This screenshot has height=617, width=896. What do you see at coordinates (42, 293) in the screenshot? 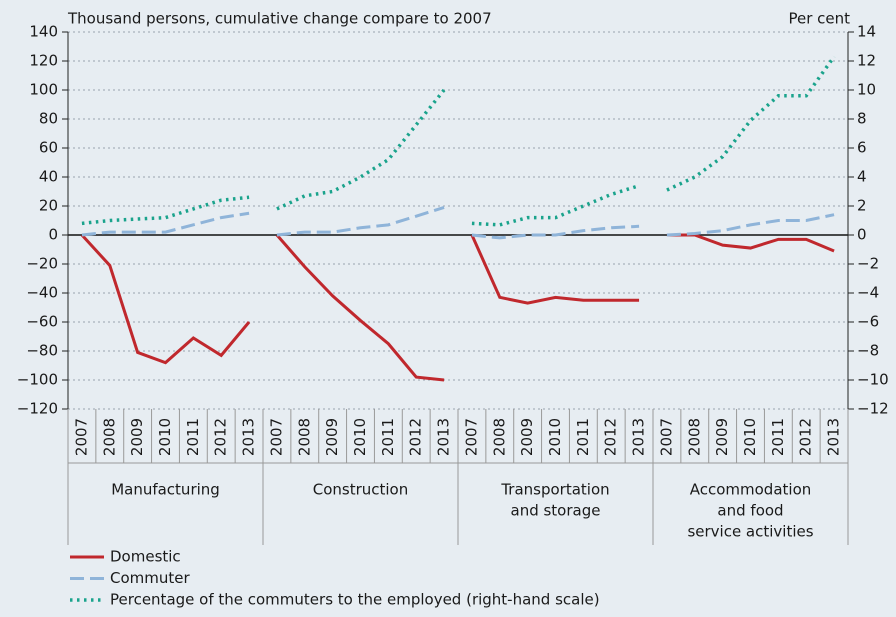
I see `y-tick-label: −40` at bounding box center [42, 293].